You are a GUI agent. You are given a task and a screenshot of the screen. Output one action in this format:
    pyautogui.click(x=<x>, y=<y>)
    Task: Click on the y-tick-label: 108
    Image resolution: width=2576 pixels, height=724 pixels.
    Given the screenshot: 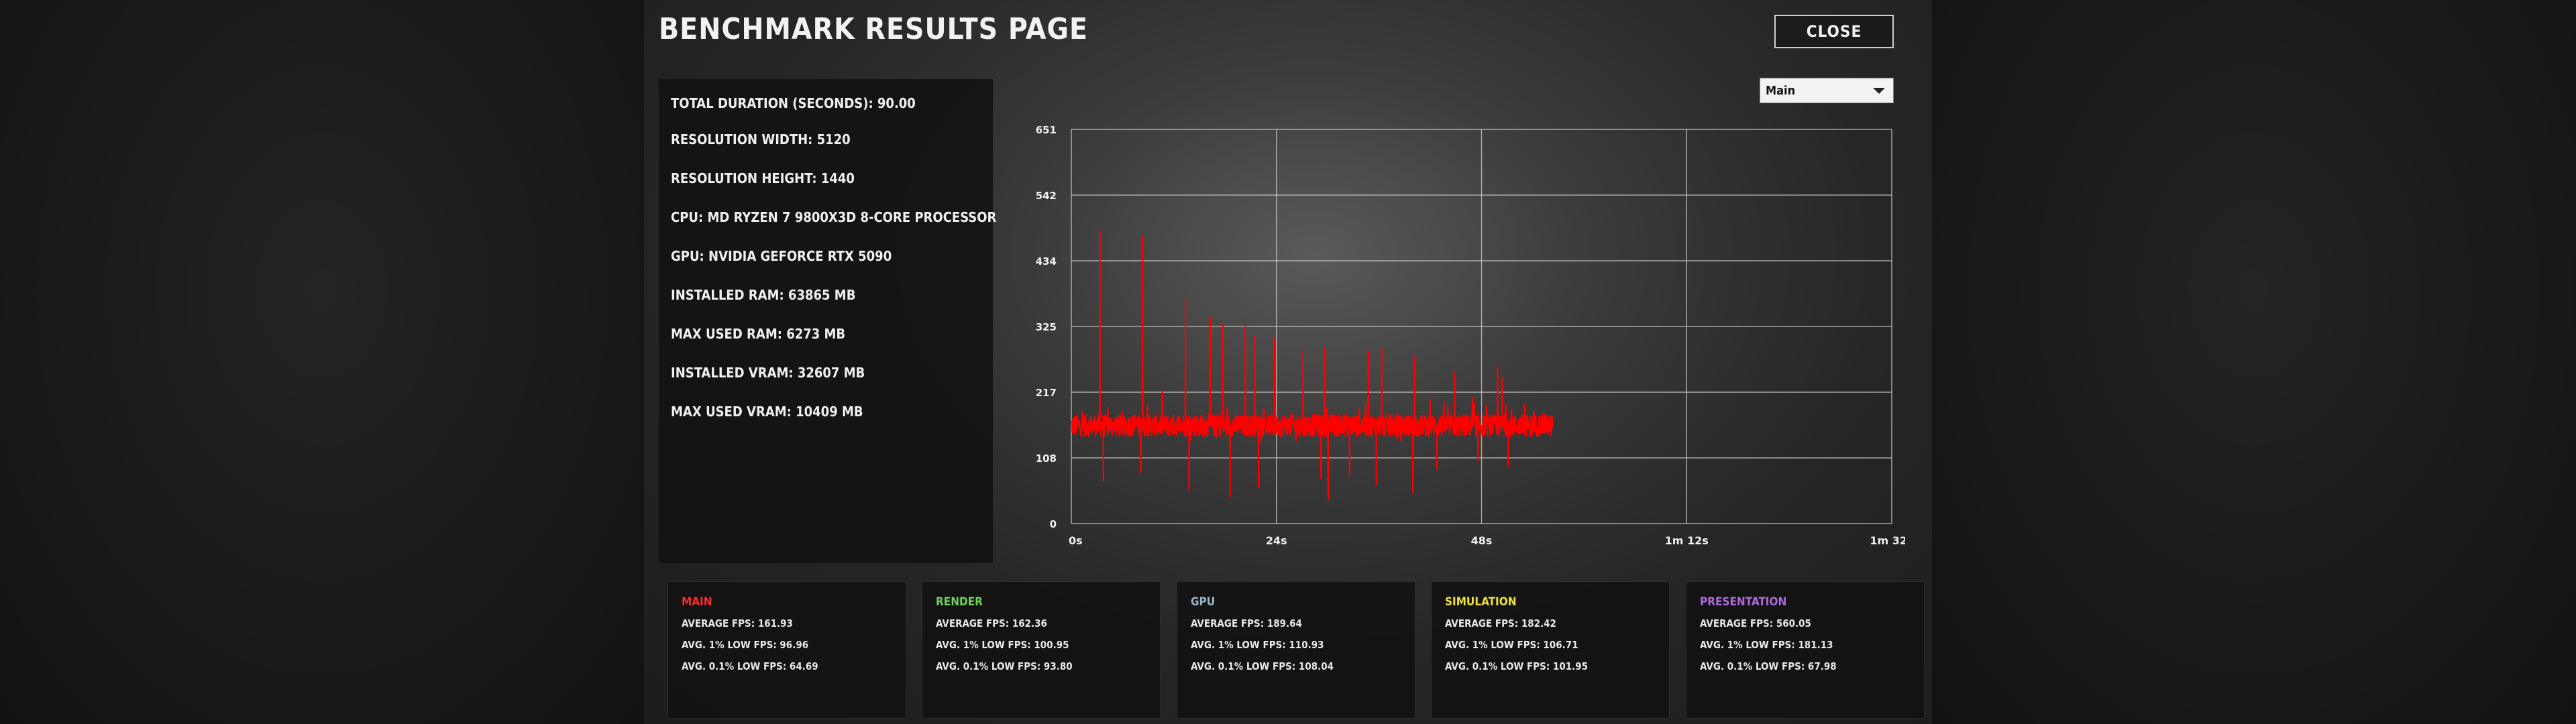 What is the action you would take?
    pyautogui.click(x=1046, y=458)
    